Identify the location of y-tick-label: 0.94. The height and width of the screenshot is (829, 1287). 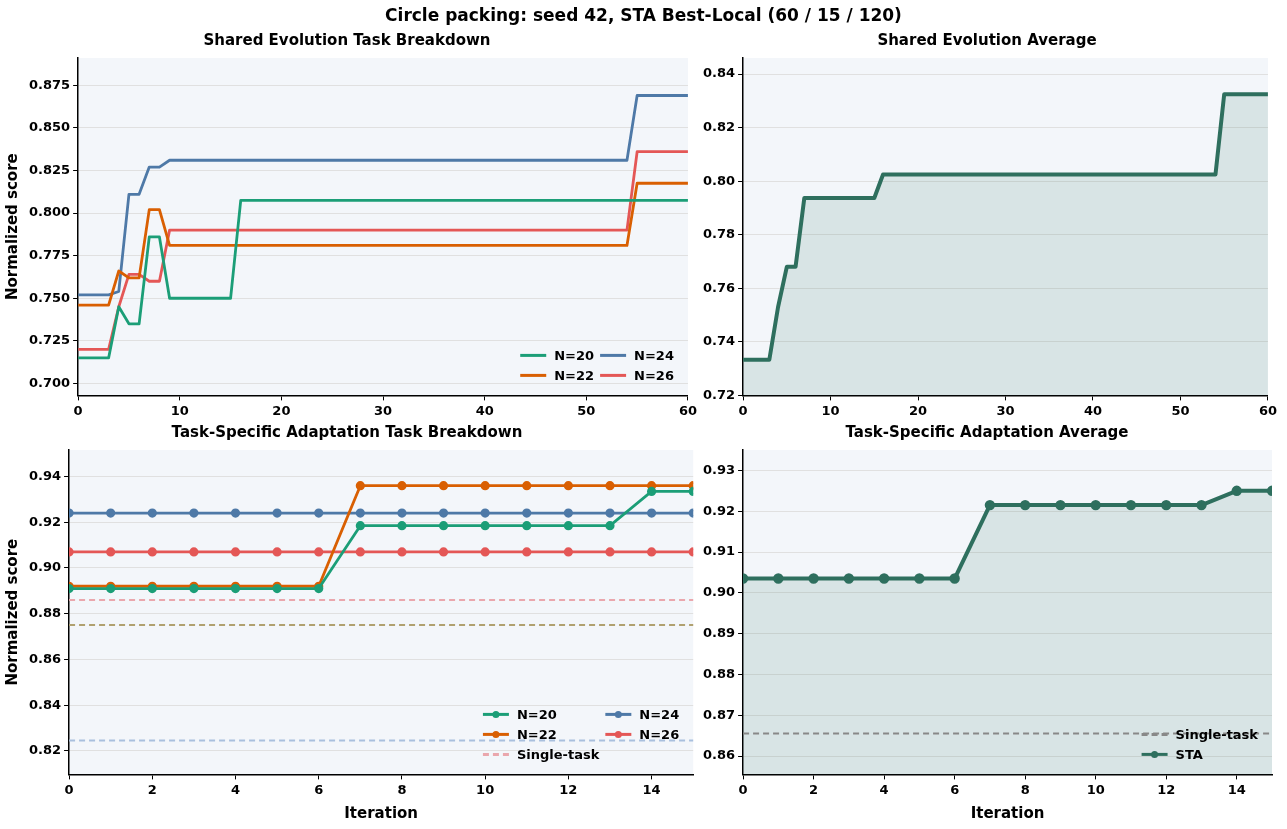
(45, 475).